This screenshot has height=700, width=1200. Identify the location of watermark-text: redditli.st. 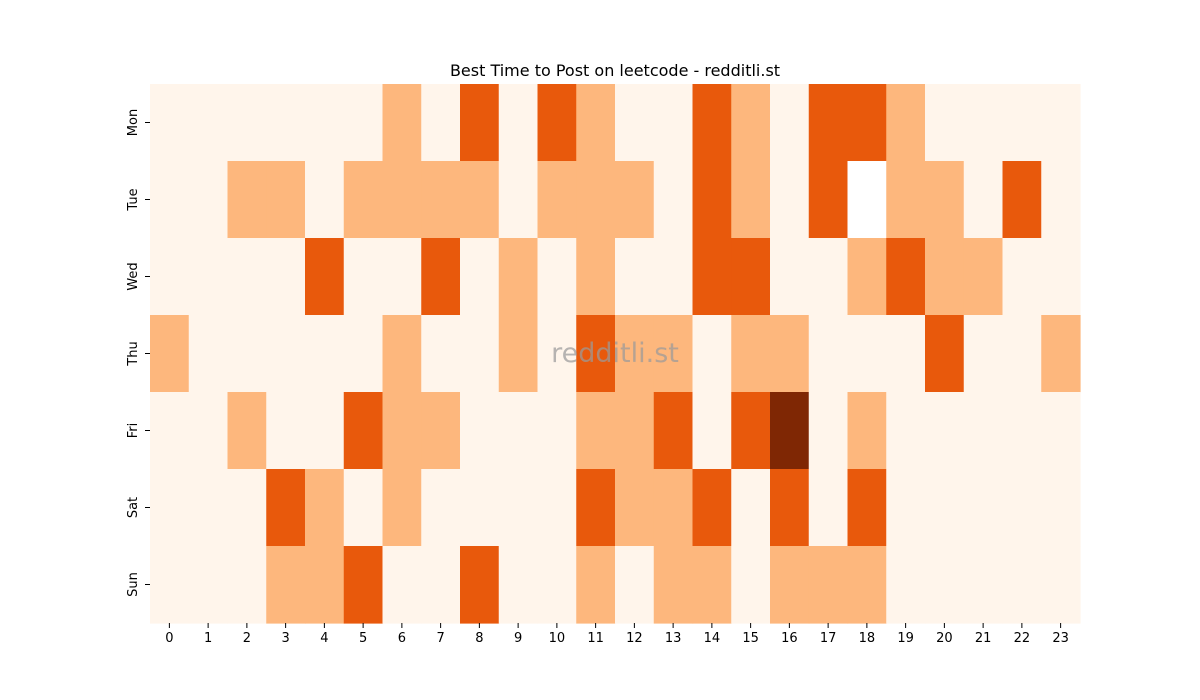
(615, 353).